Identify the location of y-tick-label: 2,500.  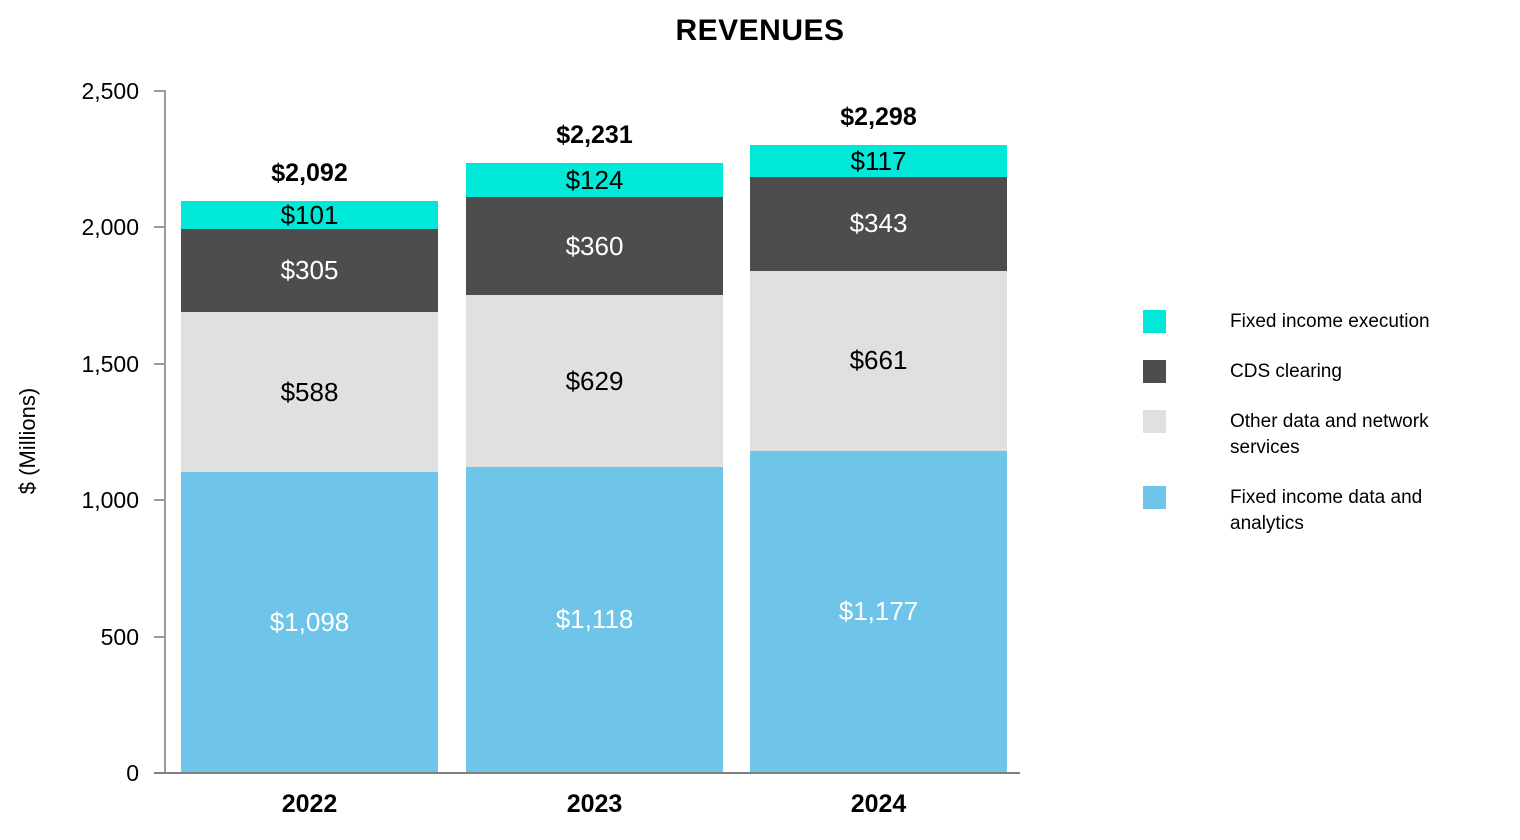
(110, 91).